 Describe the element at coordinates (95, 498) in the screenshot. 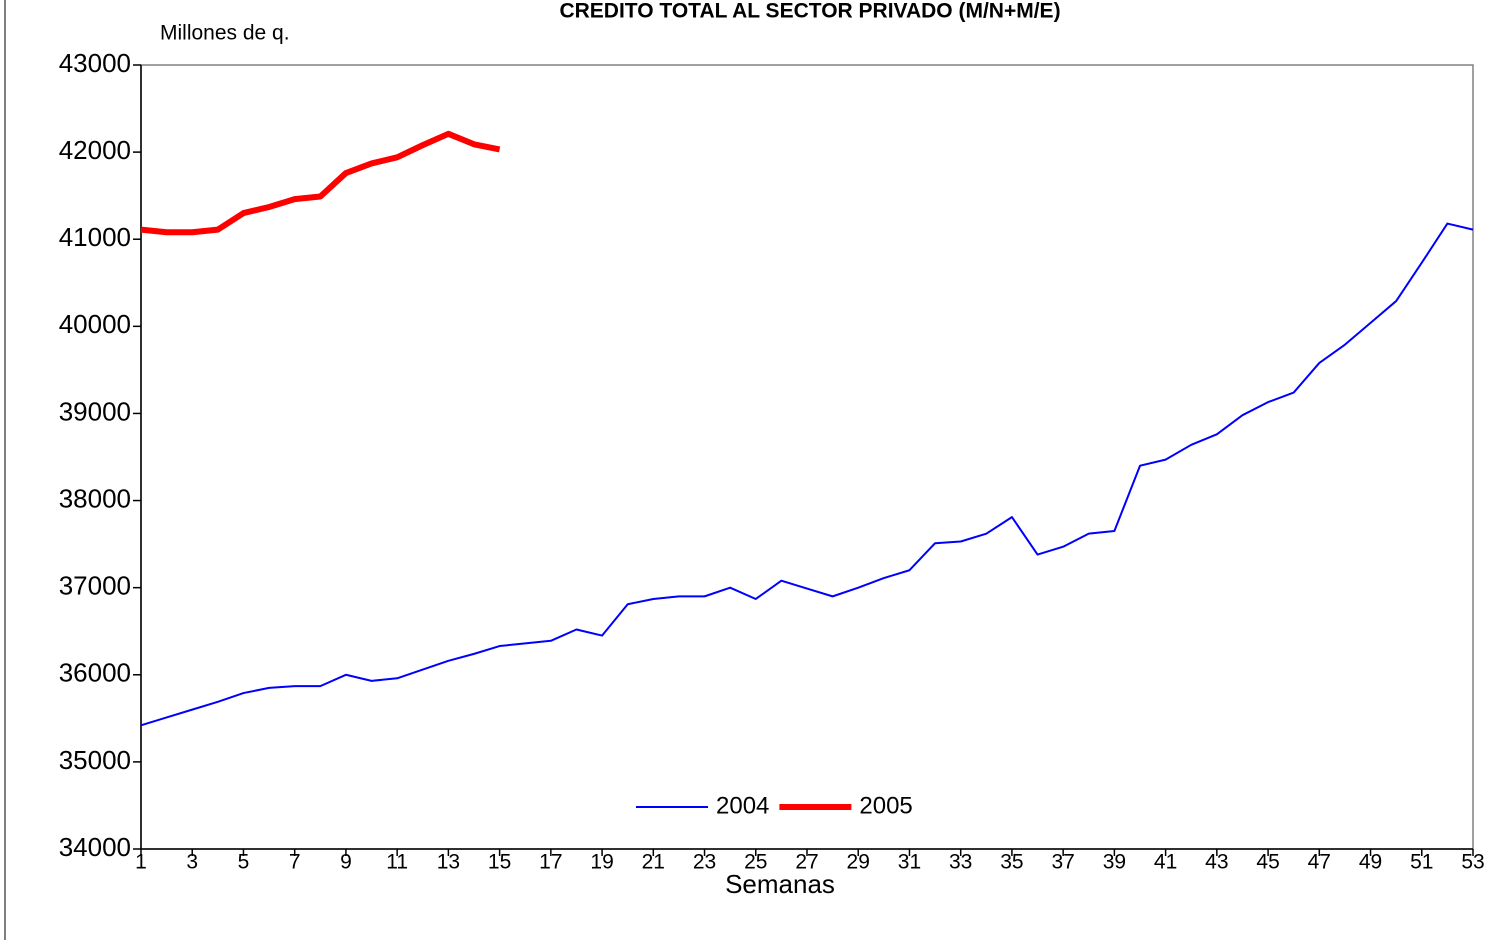

I see `y-tick-label: 38000` at that location.